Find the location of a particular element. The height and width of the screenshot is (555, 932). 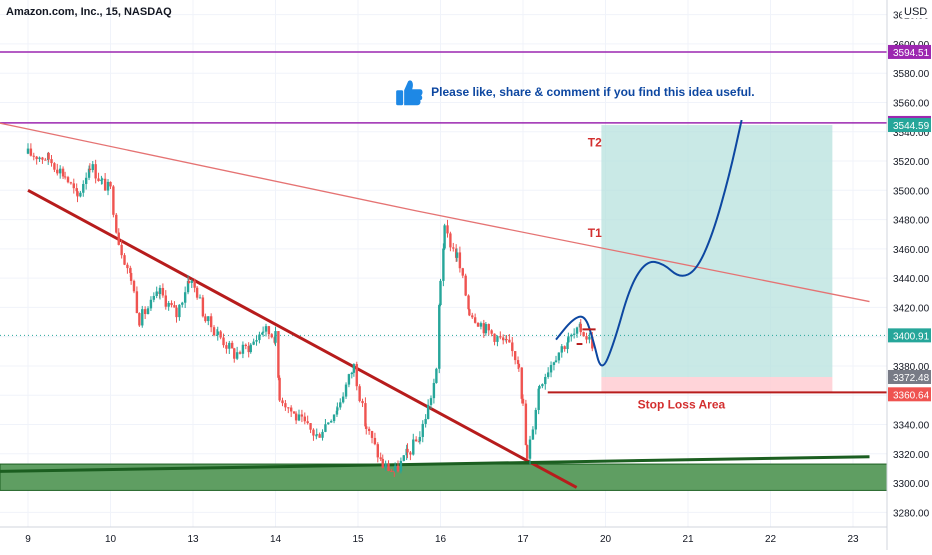

price-label: 3360.64 is located at coordinates (911, 395).